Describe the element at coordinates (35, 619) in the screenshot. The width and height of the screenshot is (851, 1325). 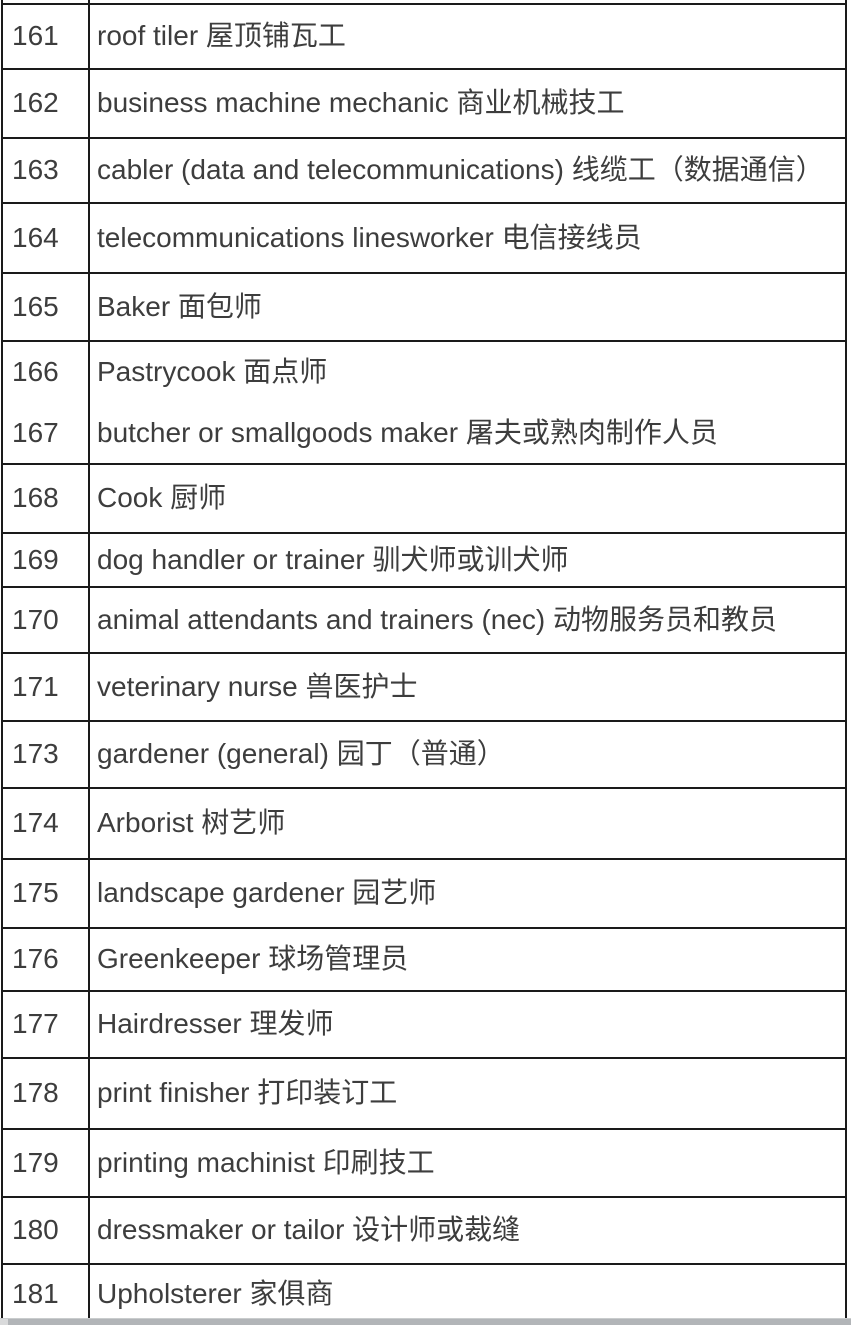
I see `row-number: 170` at that location.